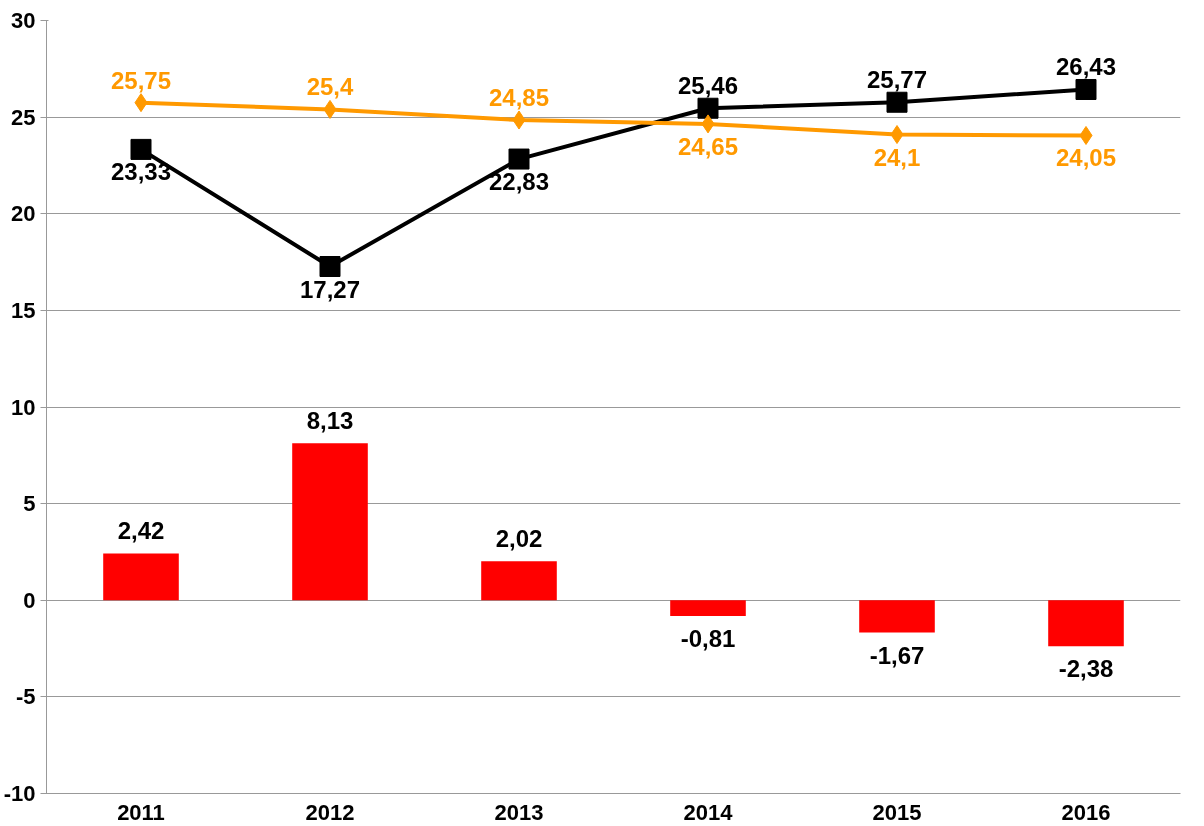  I want to click on data-label: 24,05, so click(1086, 158).